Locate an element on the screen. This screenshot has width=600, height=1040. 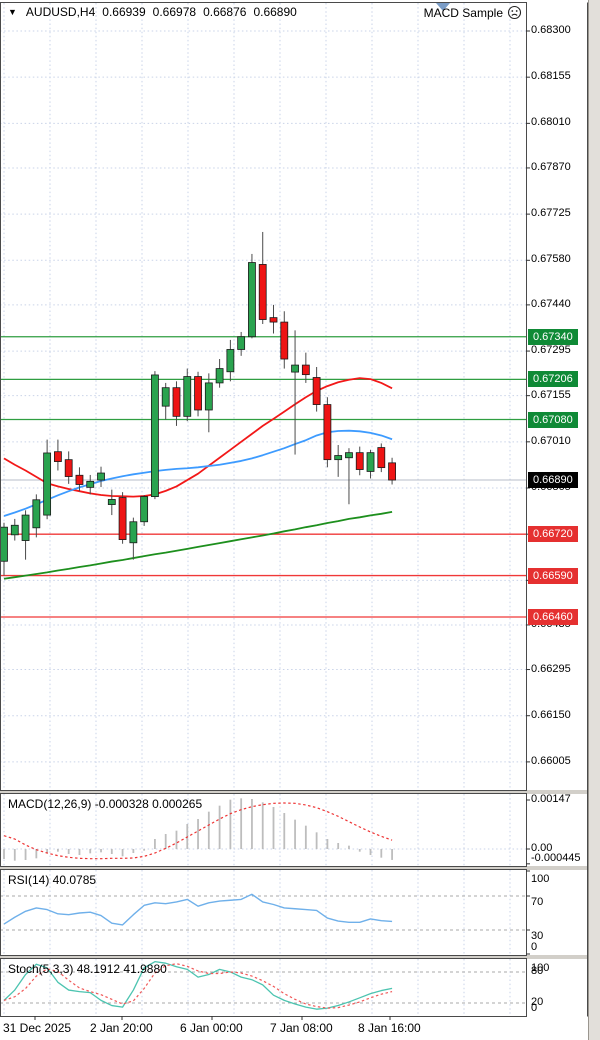
ma-line-slow-green is located at coordinates (198, 545).